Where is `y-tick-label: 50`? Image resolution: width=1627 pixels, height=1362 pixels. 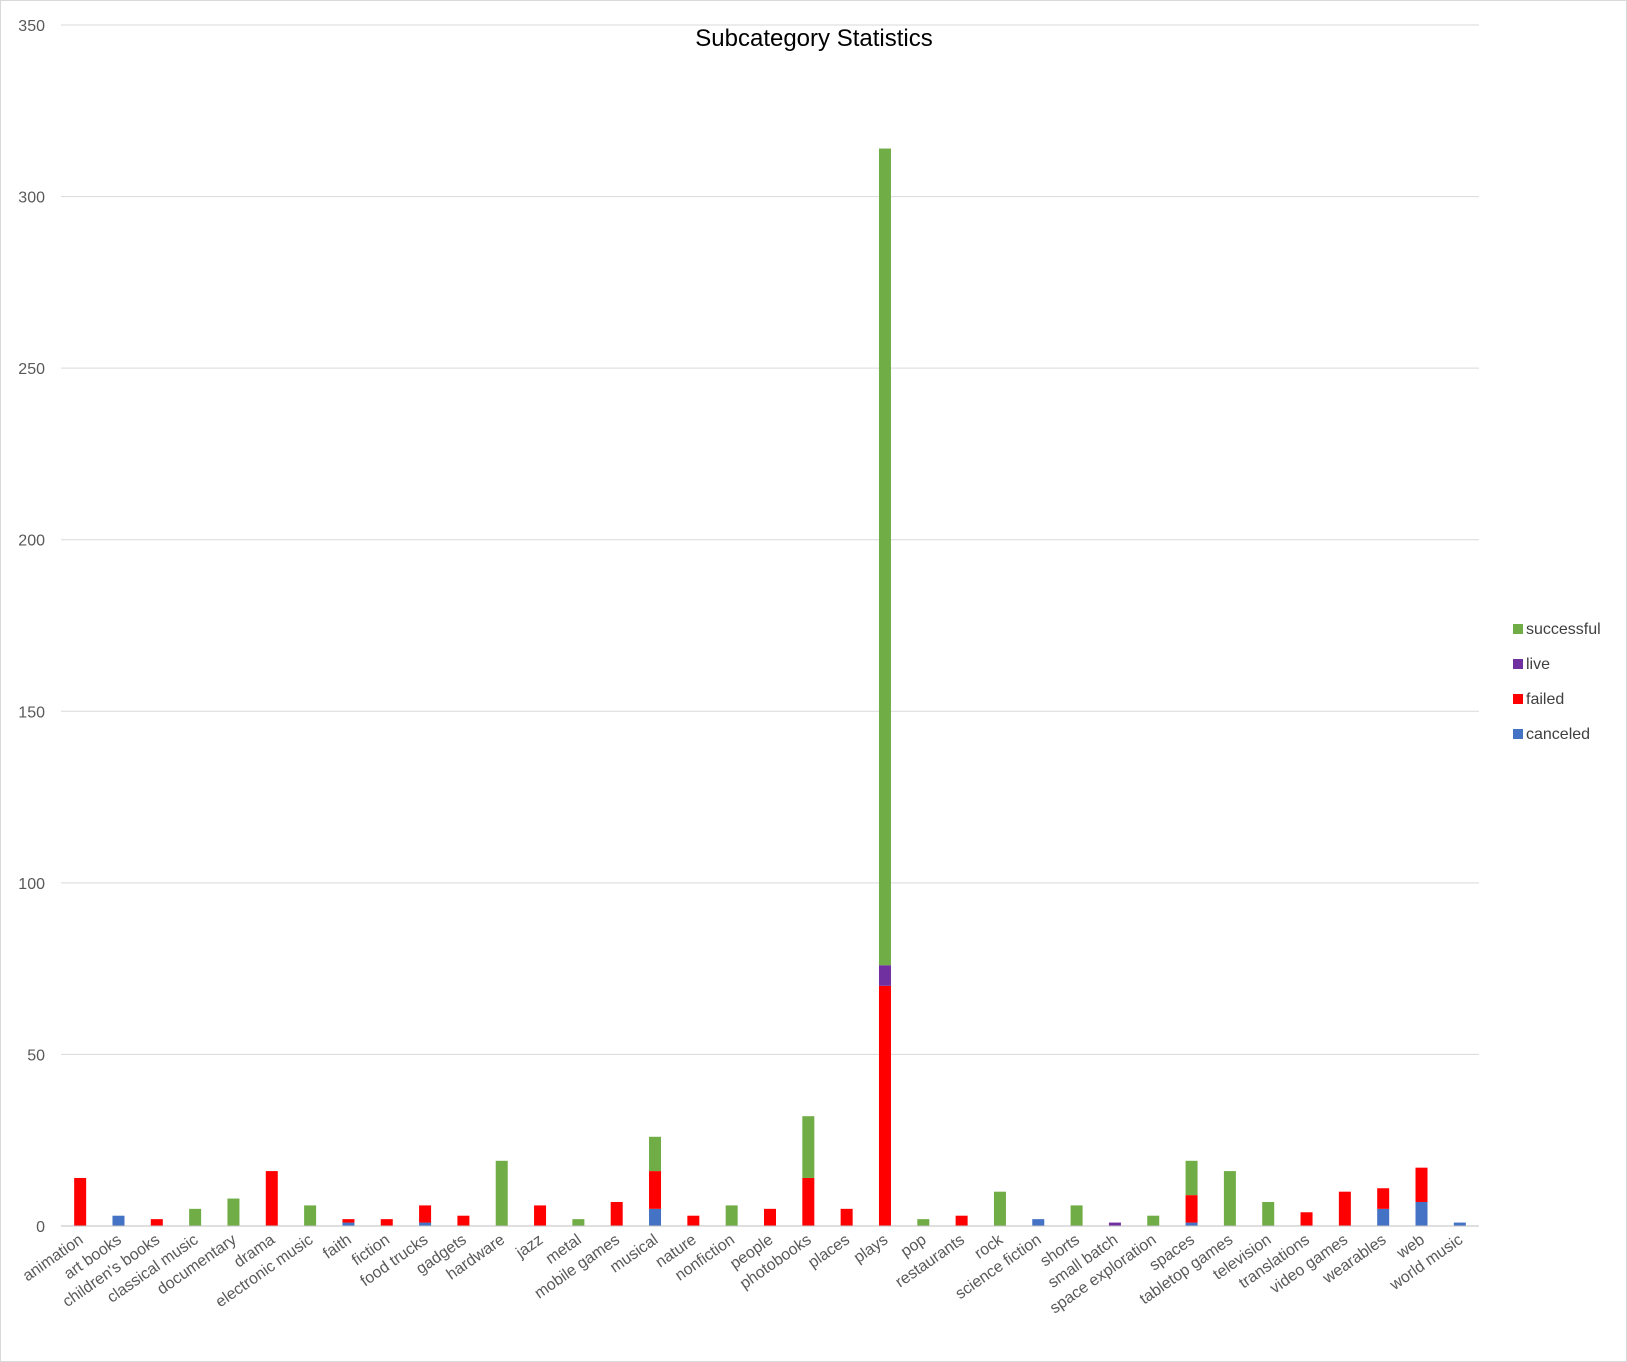
y-tick-label: 50 is located at coordinates (36, 1055).